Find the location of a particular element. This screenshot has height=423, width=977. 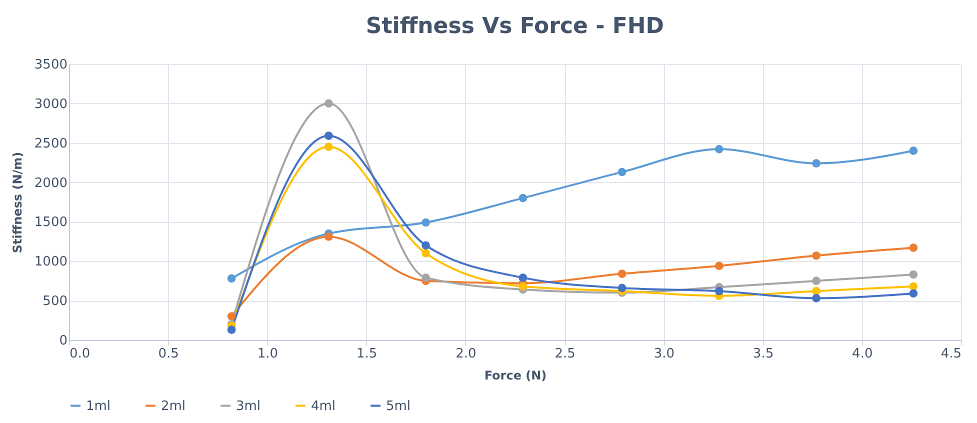

x-tick-label: 2.0 is located at coordinates (466, 354).